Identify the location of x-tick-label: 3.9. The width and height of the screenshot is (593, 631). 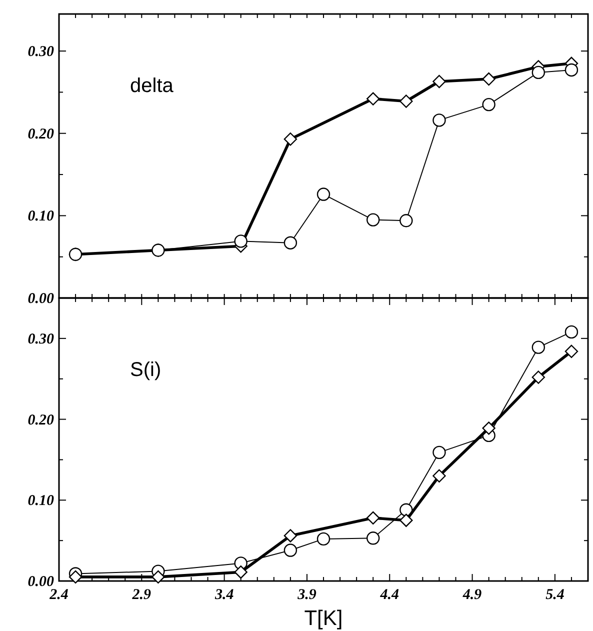
(306, 595).